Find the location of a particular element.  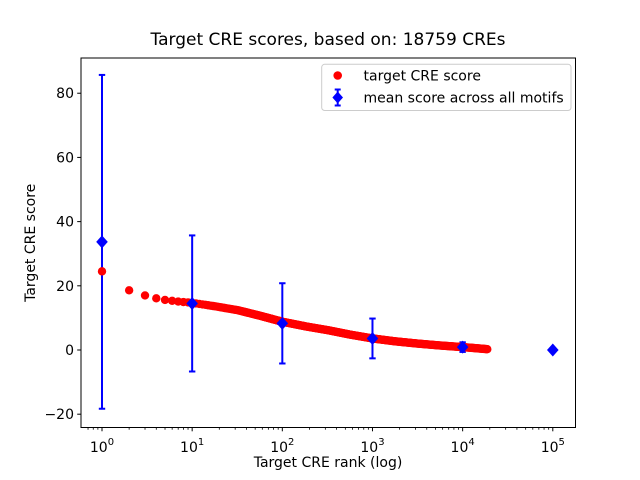

legend-red-dot-icon is located at coordinates (338, 75).